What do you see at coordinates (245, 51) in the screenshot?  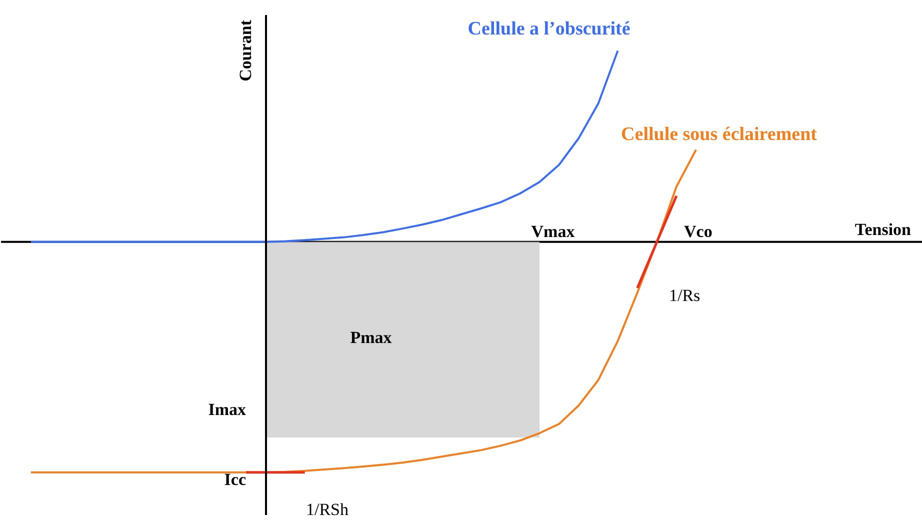 I see `y-axis-title: Courant` at bounding box center [245, 51].